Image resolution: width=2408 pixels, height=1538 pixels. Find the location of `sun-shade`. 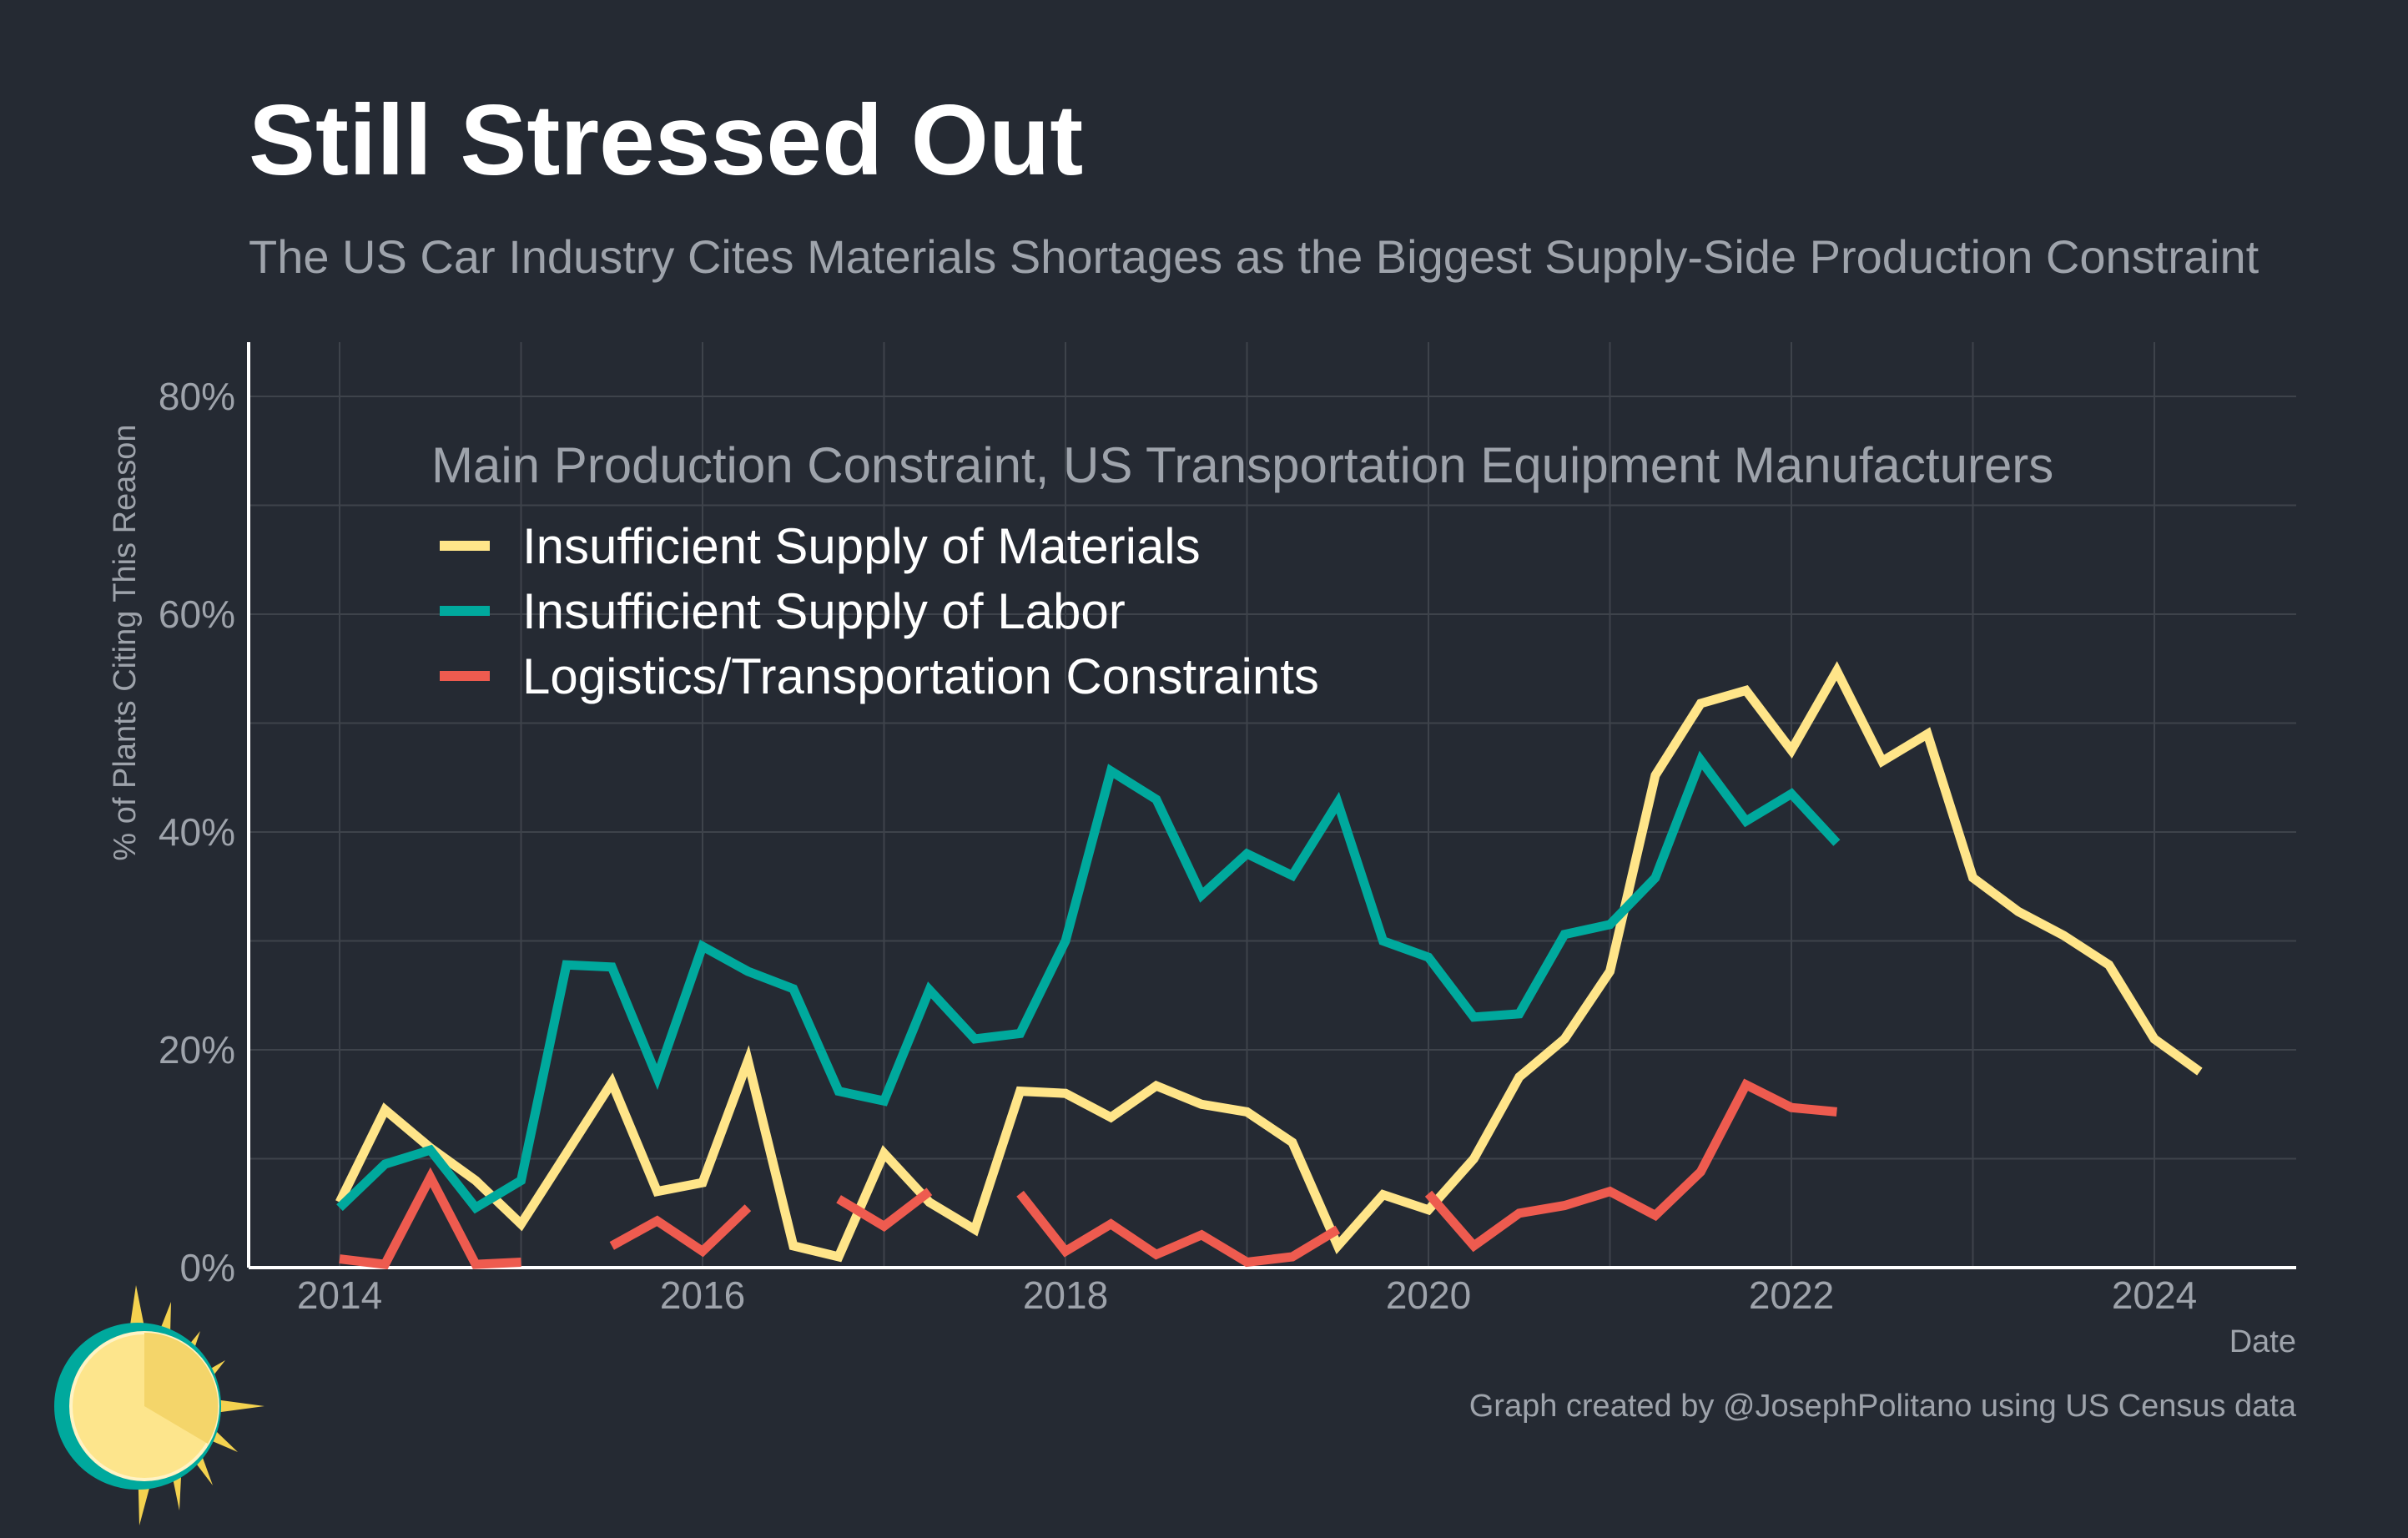

sun-shade is located at coordinates (181, 1388).